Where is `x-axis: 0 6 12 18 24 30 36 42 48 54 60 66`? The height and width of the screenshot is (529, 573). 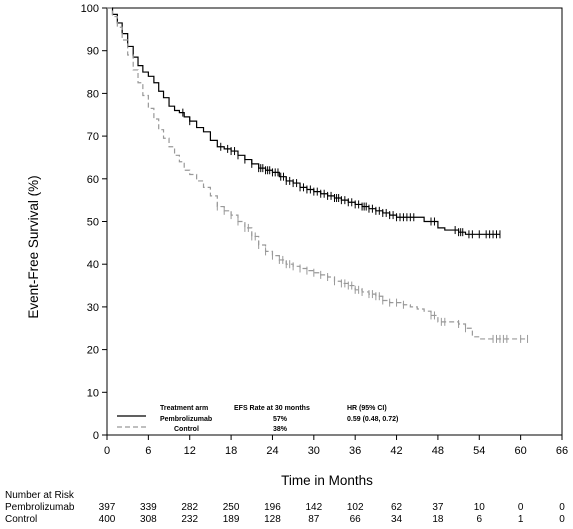
x-axis: 0 6 12 18 24 30 36 42 48 54 60 66 is located at coordinates (336, 446).